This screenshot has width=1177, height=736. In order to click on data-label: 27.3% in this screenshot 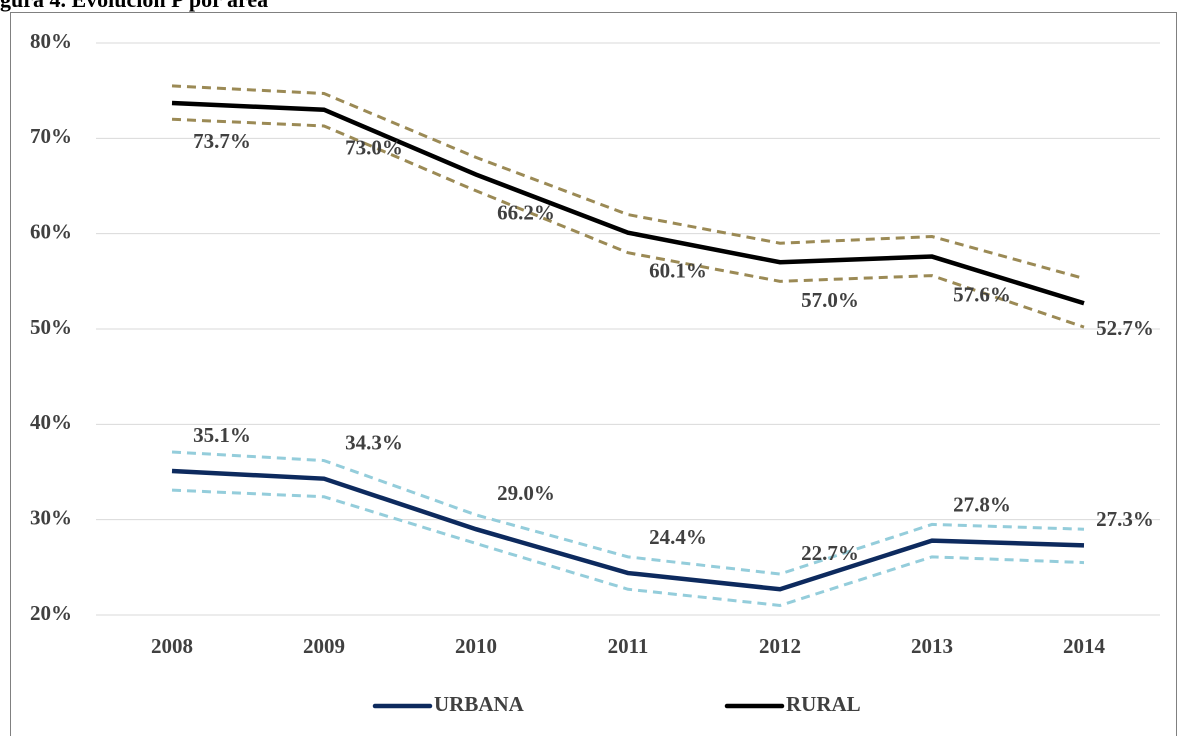, I will do `click(1125, 519)`.